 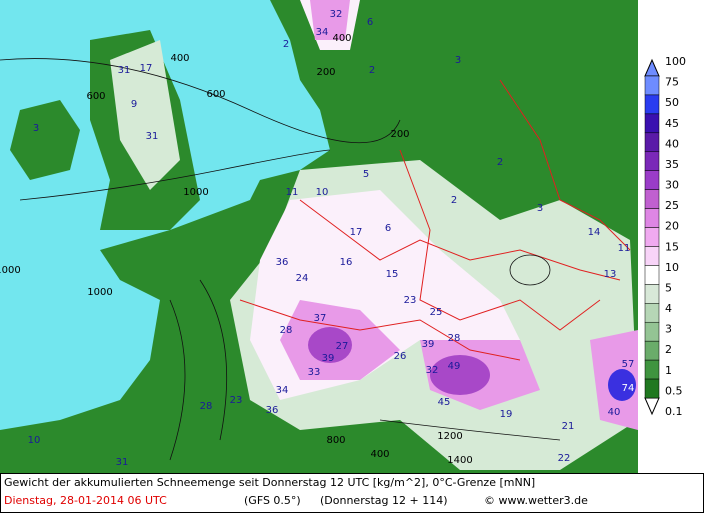 I want to click on snow-label: 37, so click(x=320, y=318).